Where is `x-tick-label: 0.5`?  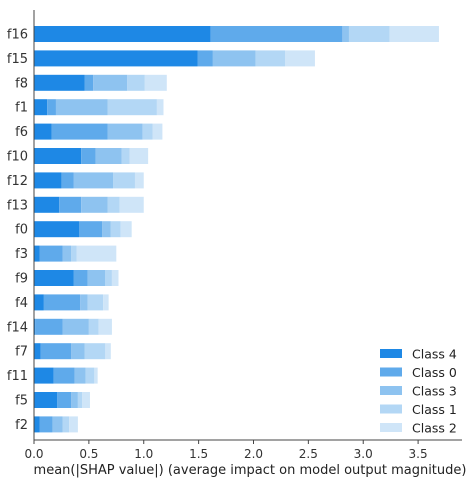
x-tick-label: 0.5 is located at coordinates (88, 454).